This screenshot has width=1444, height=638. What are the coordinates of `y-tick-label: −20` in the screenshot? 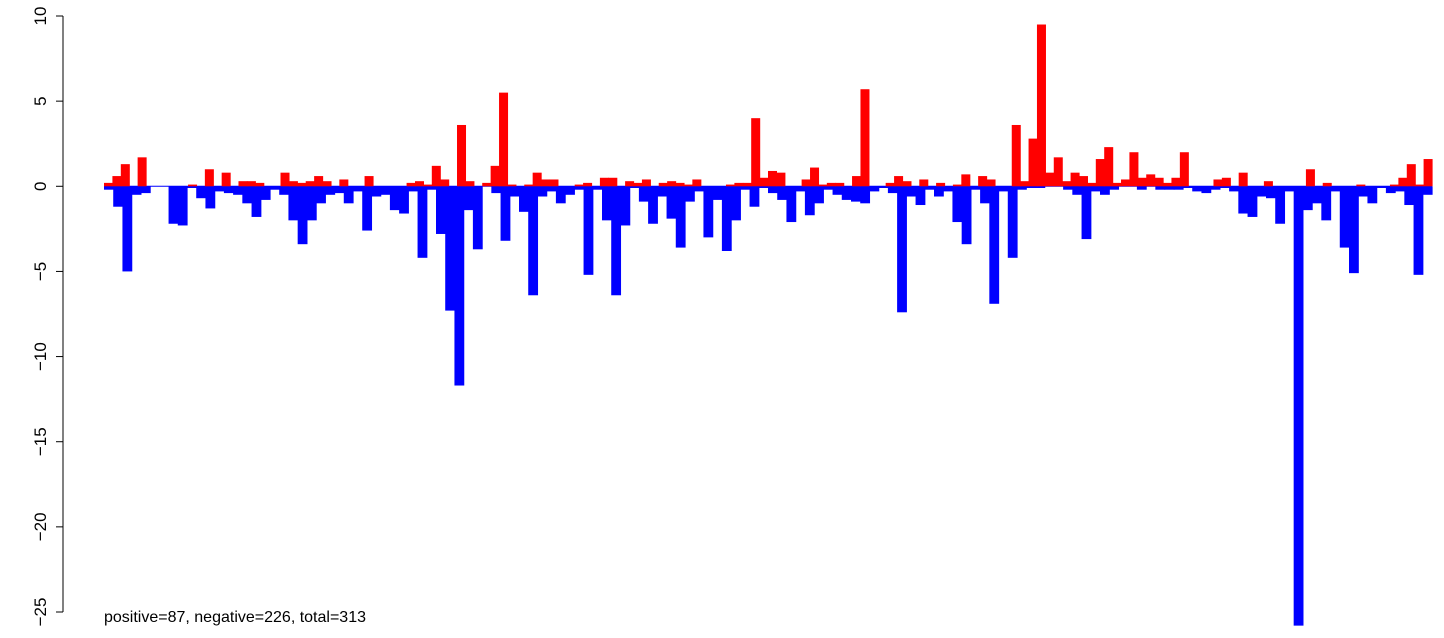 It's located at (40, 526).